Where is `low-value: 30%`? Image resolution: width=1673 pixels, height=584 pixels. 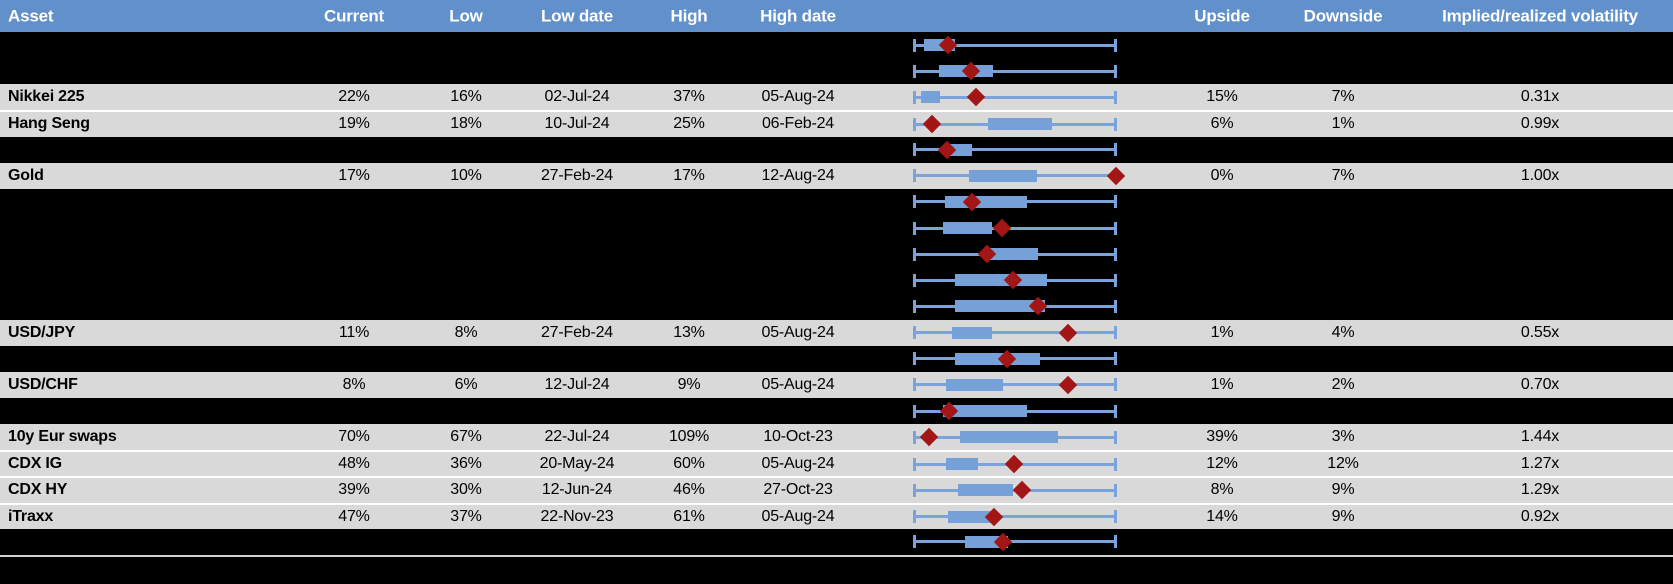 low-value: 30% is located at coordinates (466, 490).